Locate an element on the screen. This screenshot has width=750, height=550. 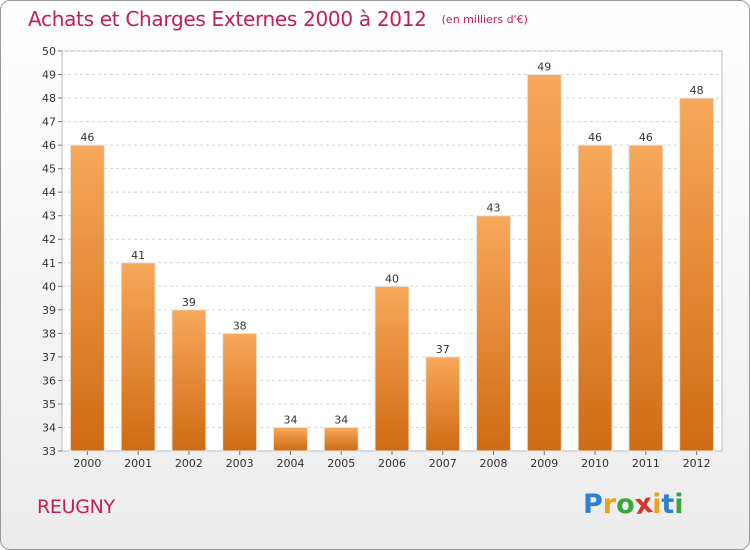
proxiti-logo: Proxiti is located at coordinates (633, 504).